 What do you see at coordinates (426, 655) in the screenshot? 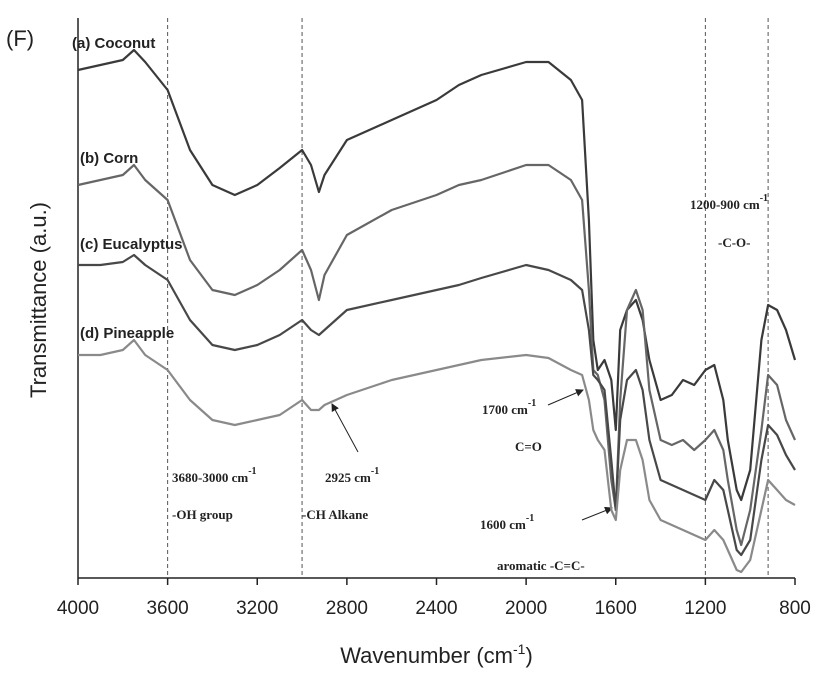
I see `x-axis-label-part: Wavenumber (cm` at bounding box center [426, 655].